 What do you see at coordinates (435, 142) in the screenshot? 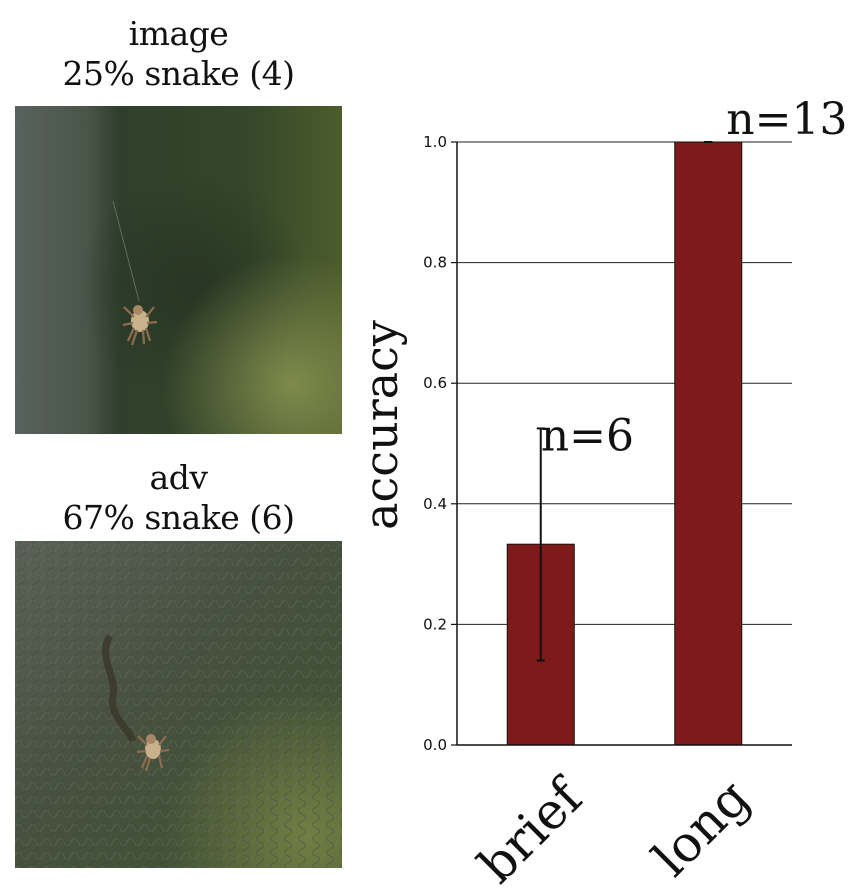
I see `y-tick-label: 1.0` at bounding box center [435, 142].